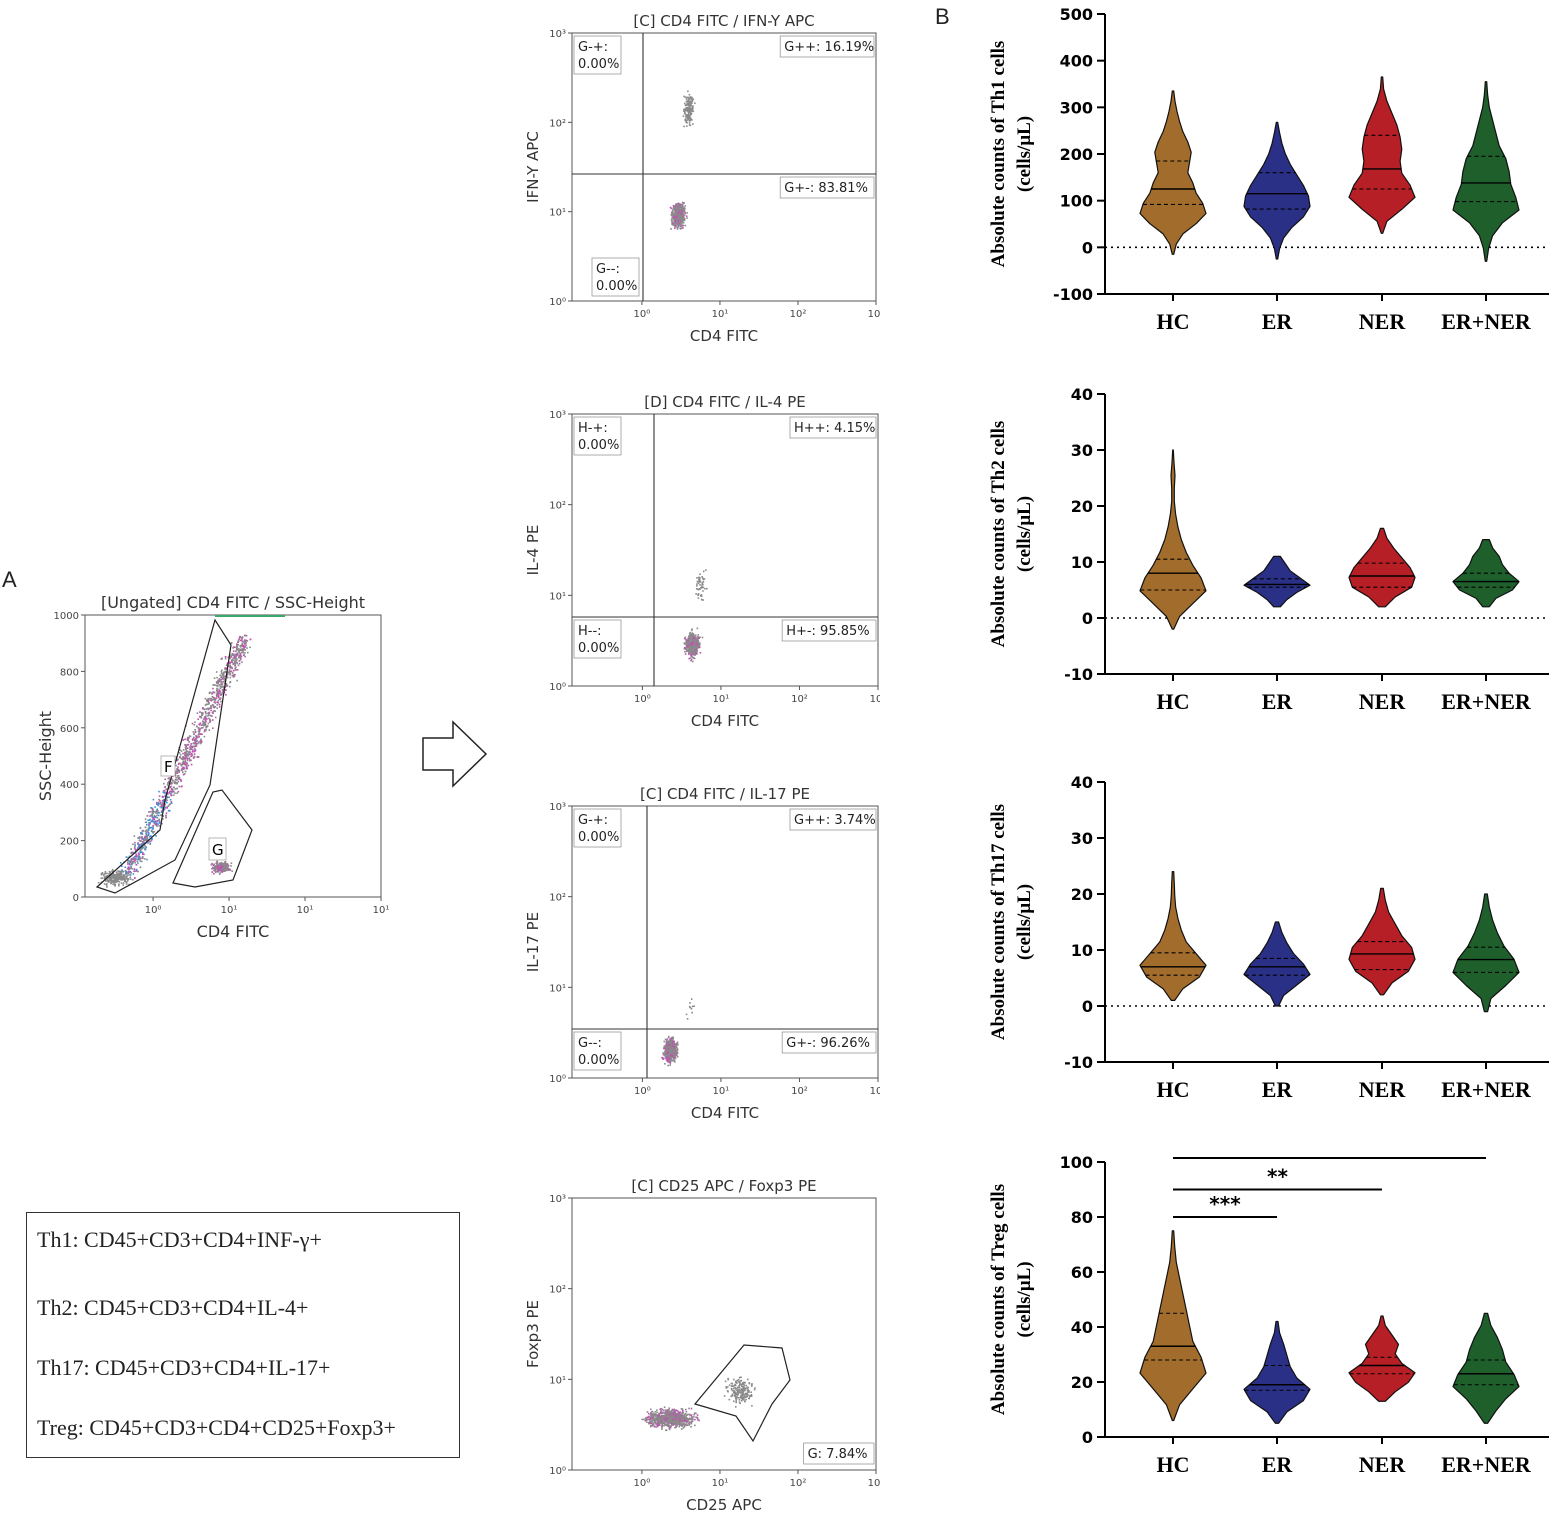  I want to click on x-tick-label: 10³, so click(874, 314).